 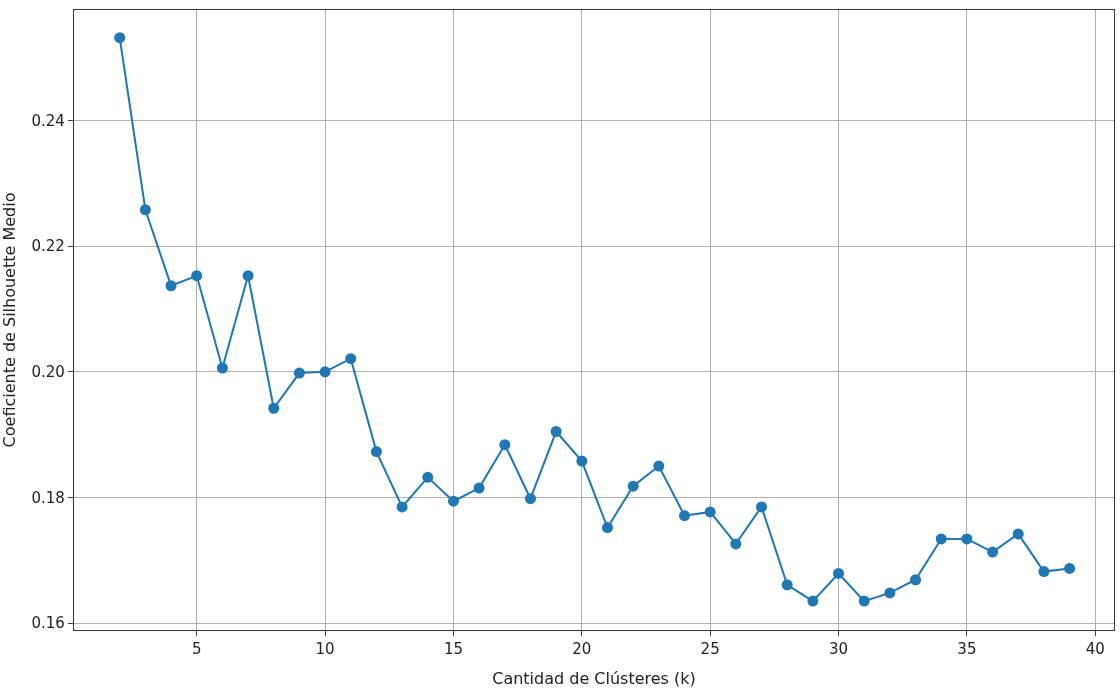 What do you see at coordinates (582, 649) in the screenshot?
I see `x-tick-label: 20` at bounding box center [582, 649].